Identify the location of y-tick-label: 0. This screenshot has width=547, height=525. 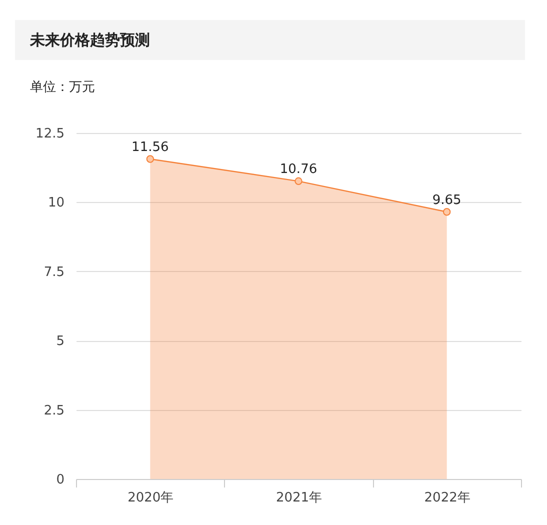
(60, 480).